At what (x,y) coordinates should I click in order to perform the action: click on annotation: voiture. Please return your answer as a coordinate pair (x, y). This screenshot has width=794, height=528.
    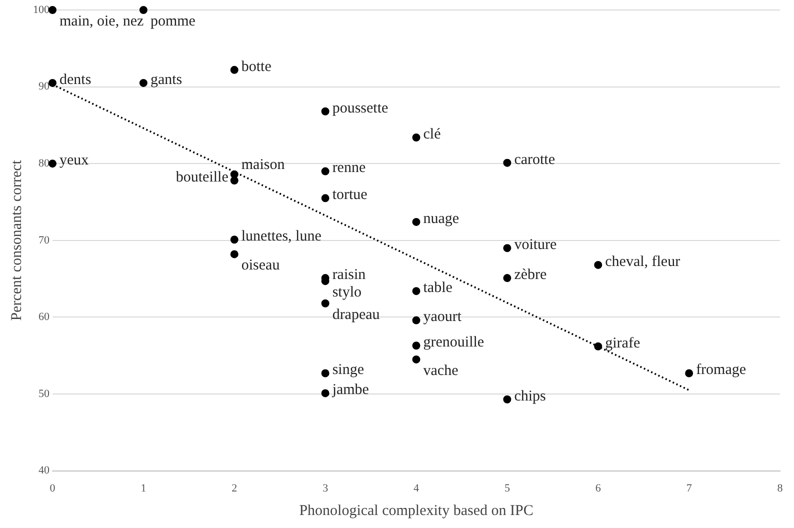
    Looking at the image, I should click on (536, 245).